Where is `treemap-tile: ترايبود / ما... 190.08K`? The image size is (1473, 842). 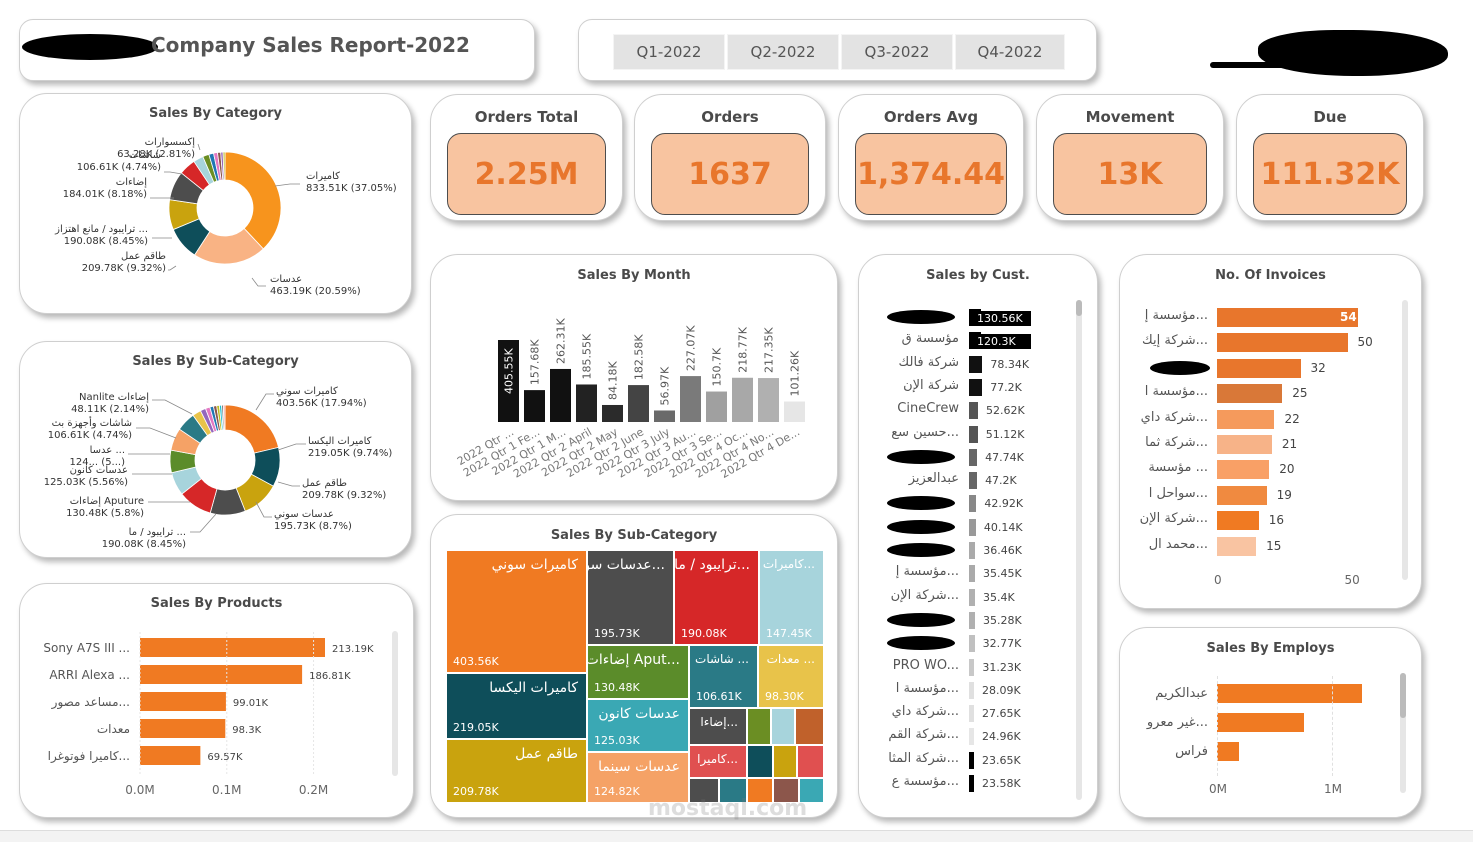
treemap-tile: ترايبود / ما... 190.08K is located at coordinates (716, 597).